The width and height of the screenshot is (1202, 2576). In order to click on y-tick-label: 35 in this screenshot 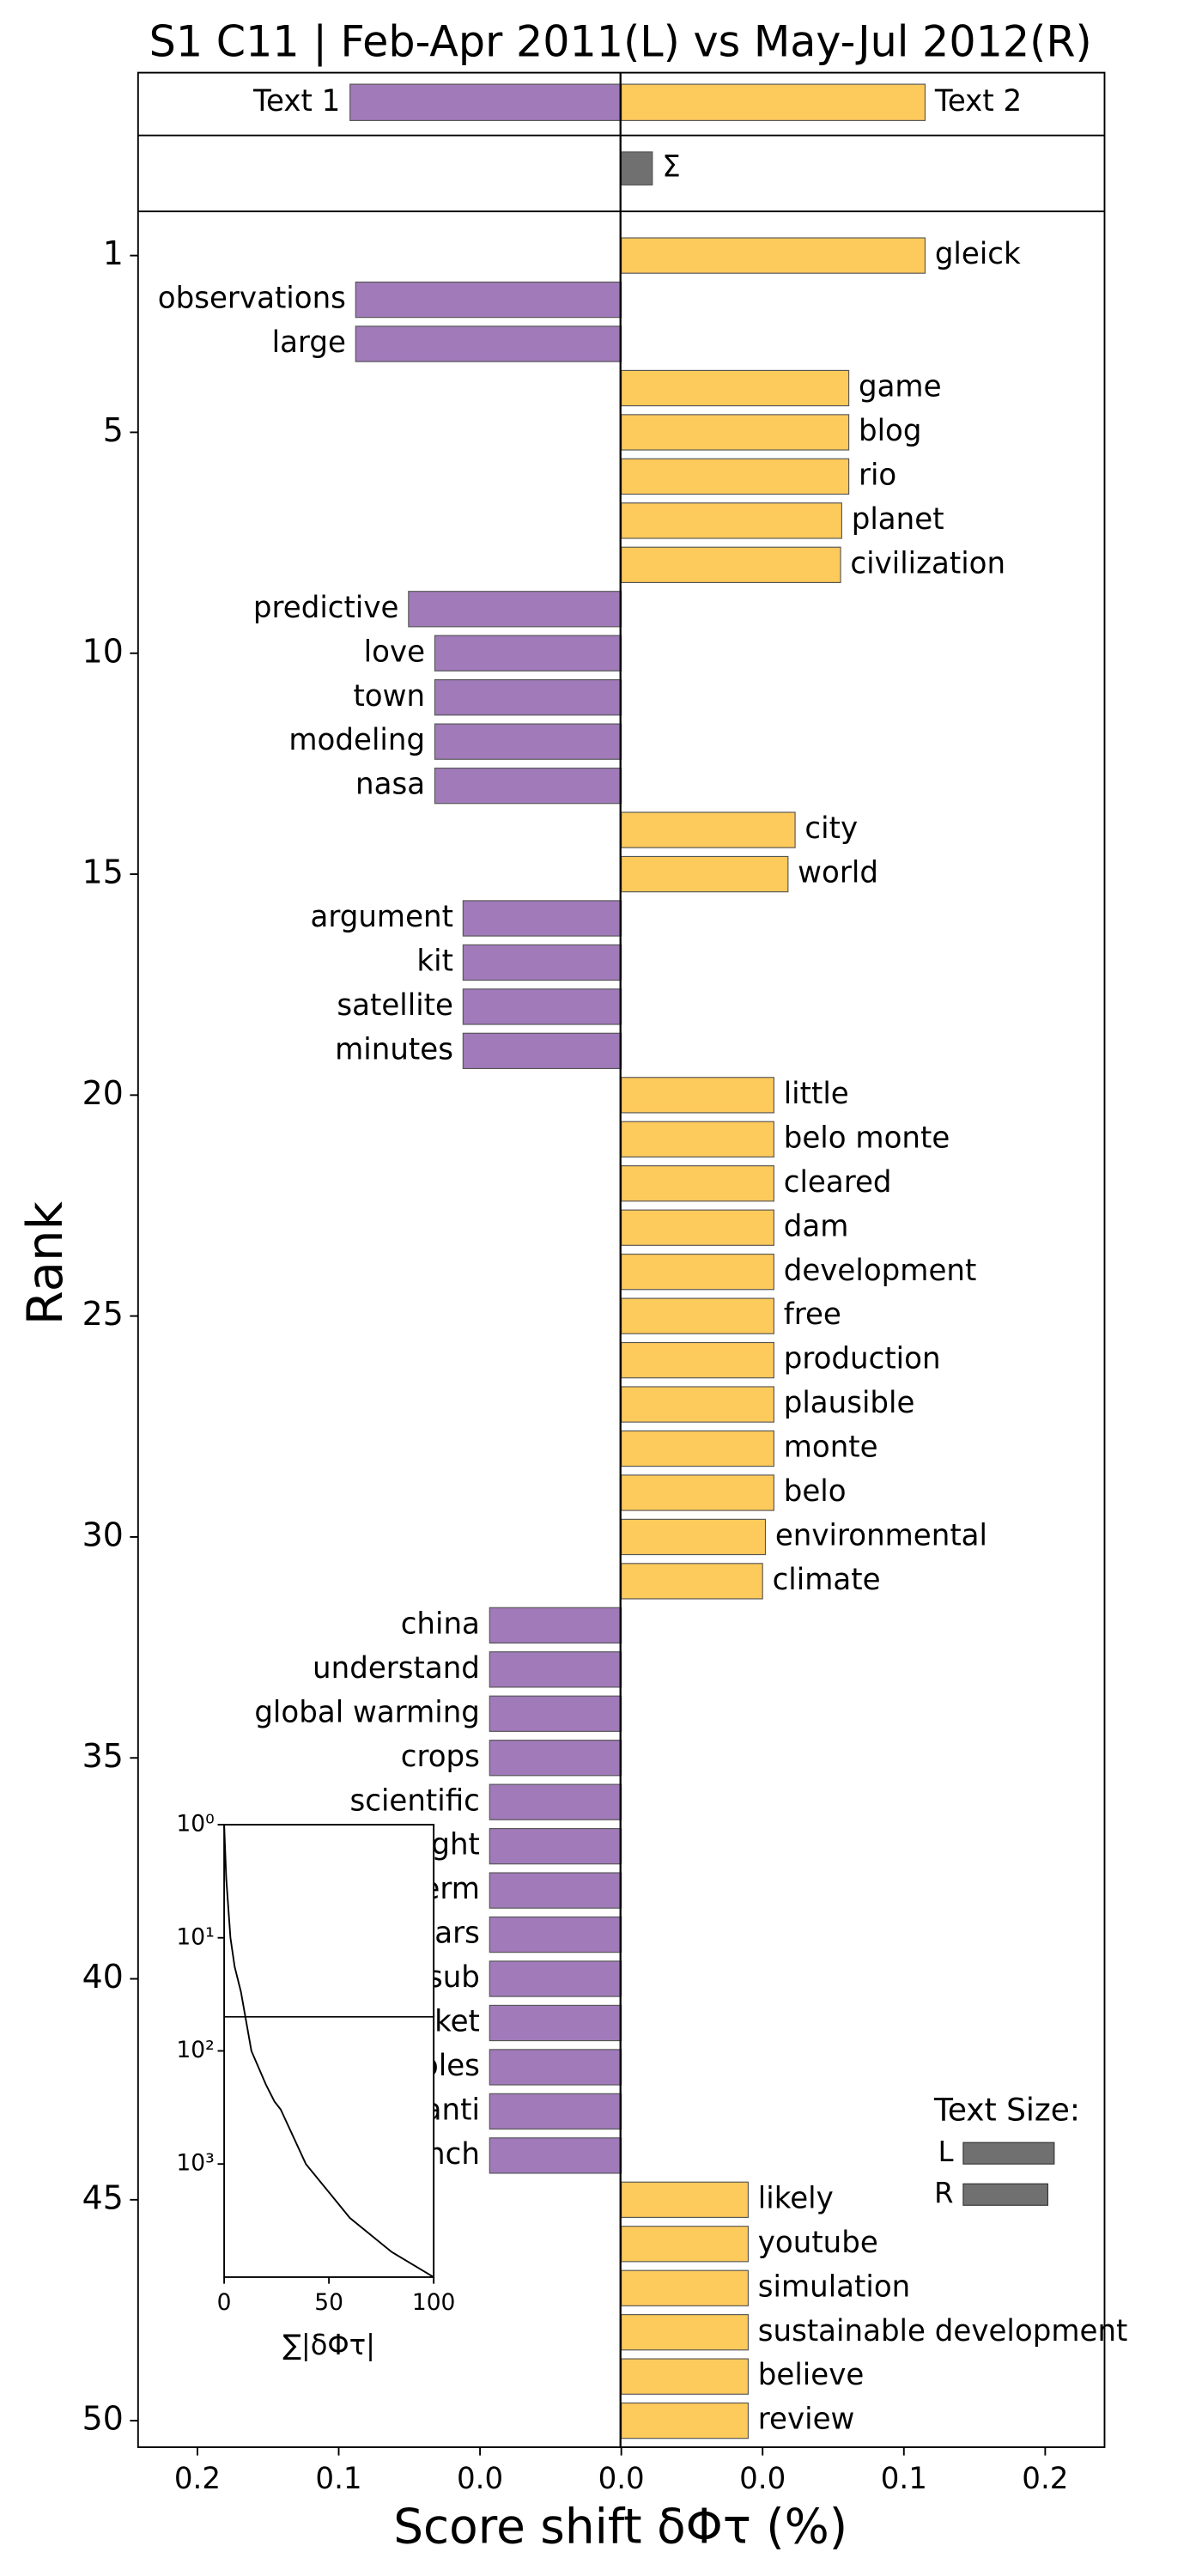, I will do `click(103, 1756)`.